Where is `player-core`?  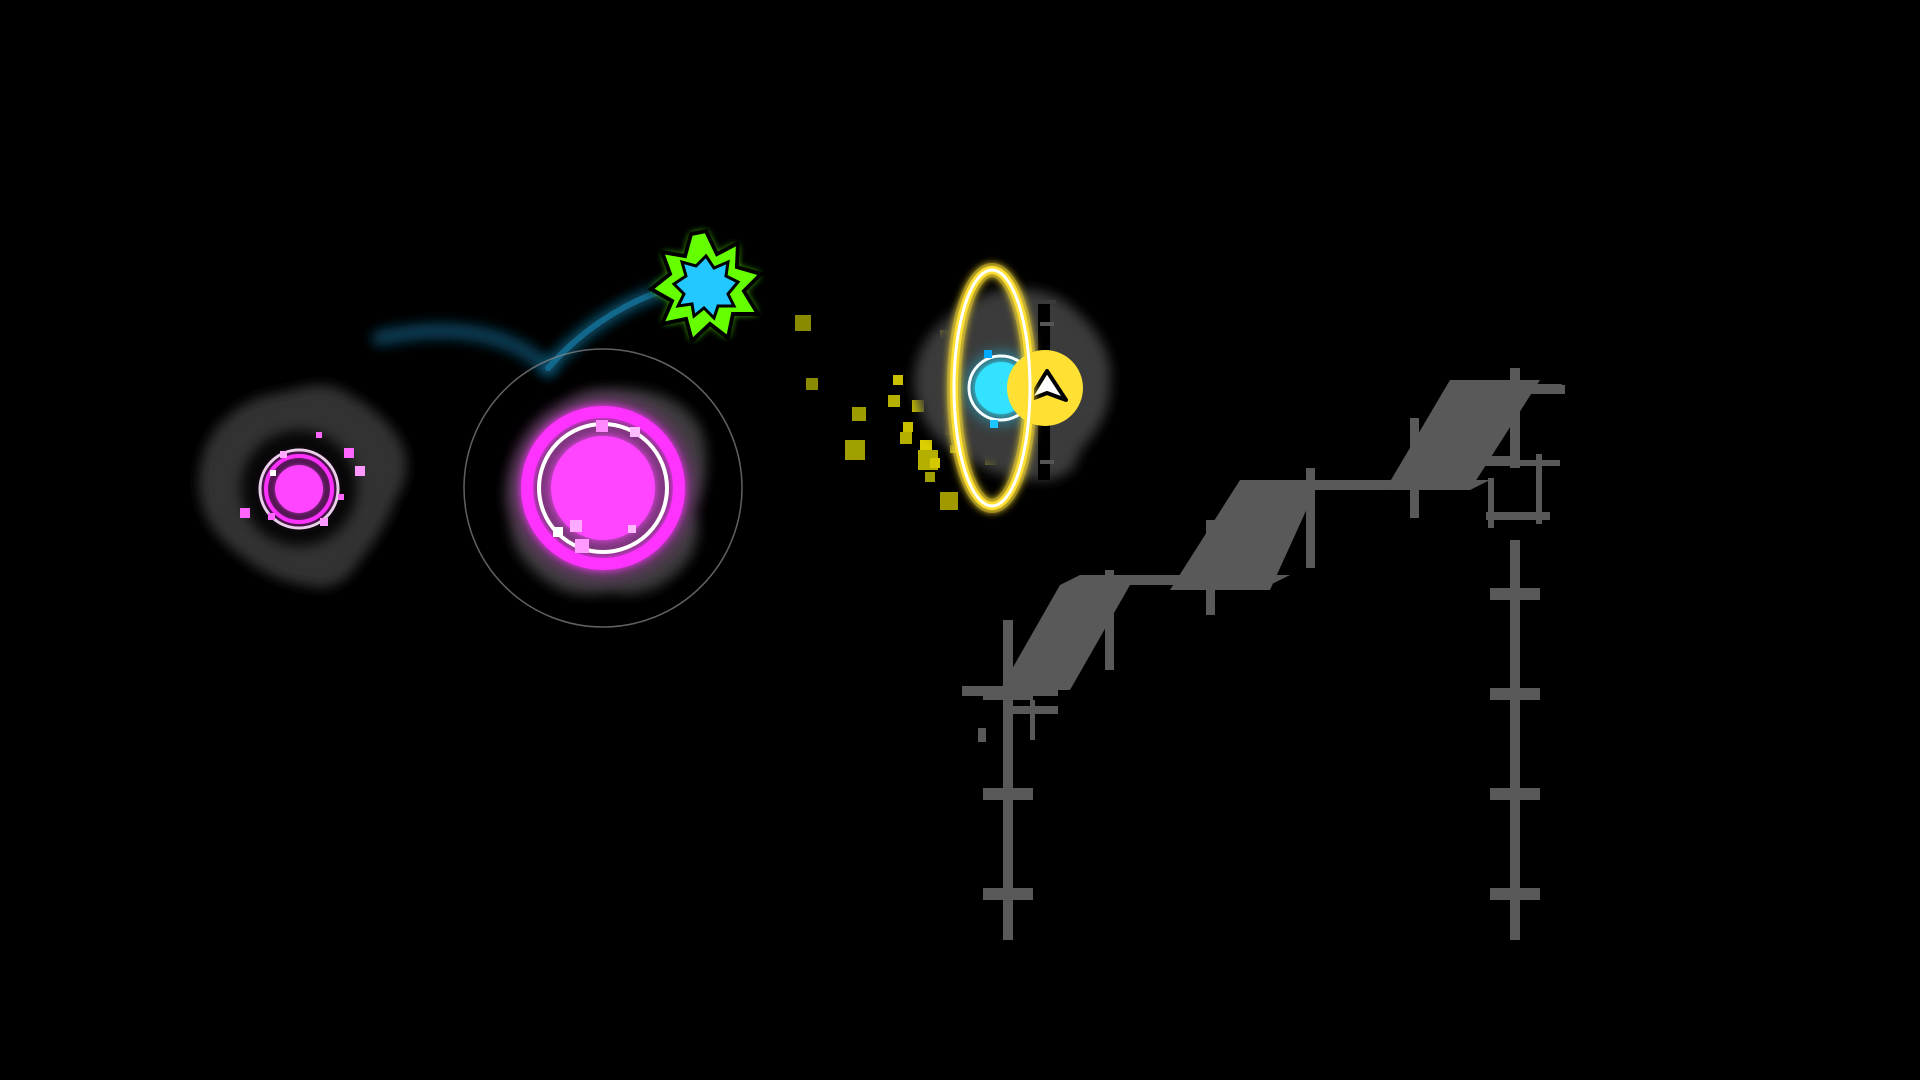
player-core is located at coordinates (706, 287).